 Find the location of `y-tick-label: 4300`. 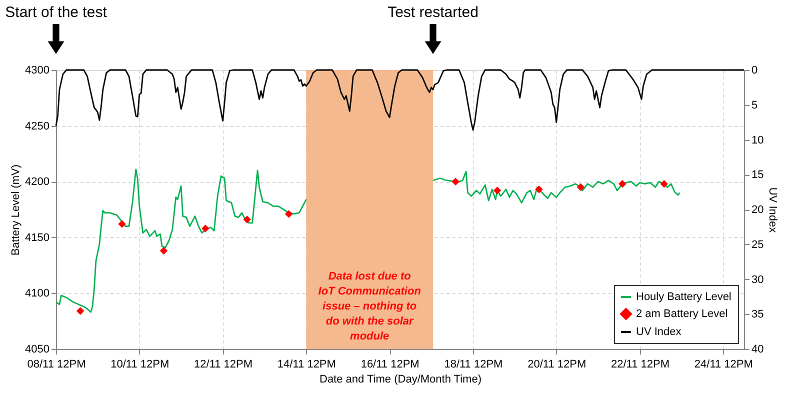

y-tick-label: 4300 is located at coordinates (37, 70).